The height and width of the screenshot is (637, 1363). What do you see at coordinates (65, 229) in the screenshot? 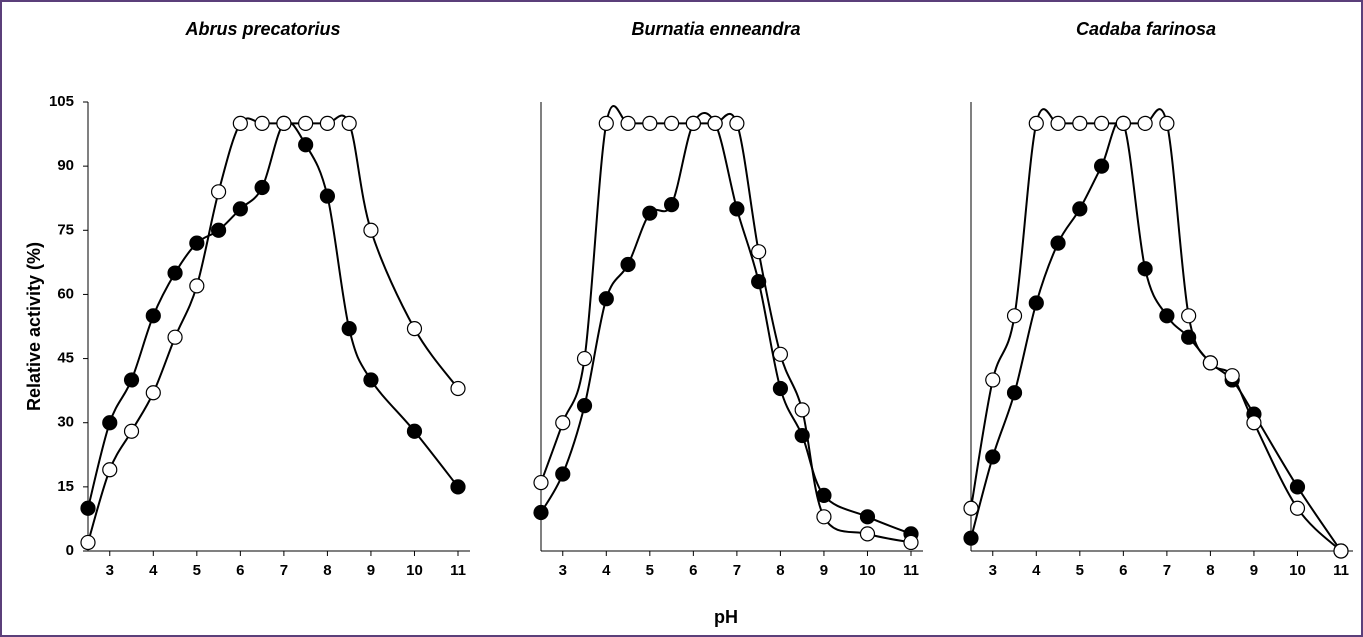
I see `y-tick-label: 75` at bounding box center [65, 229].